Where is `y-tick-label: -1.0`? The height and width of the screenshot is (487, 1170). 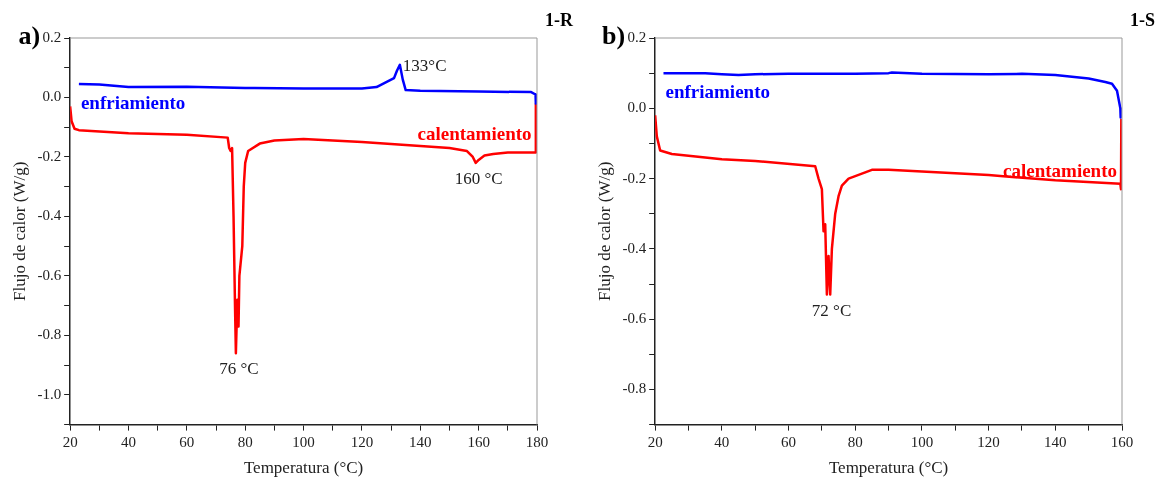 y-tick-label: -1.0 is located at coordinates (49, 393).